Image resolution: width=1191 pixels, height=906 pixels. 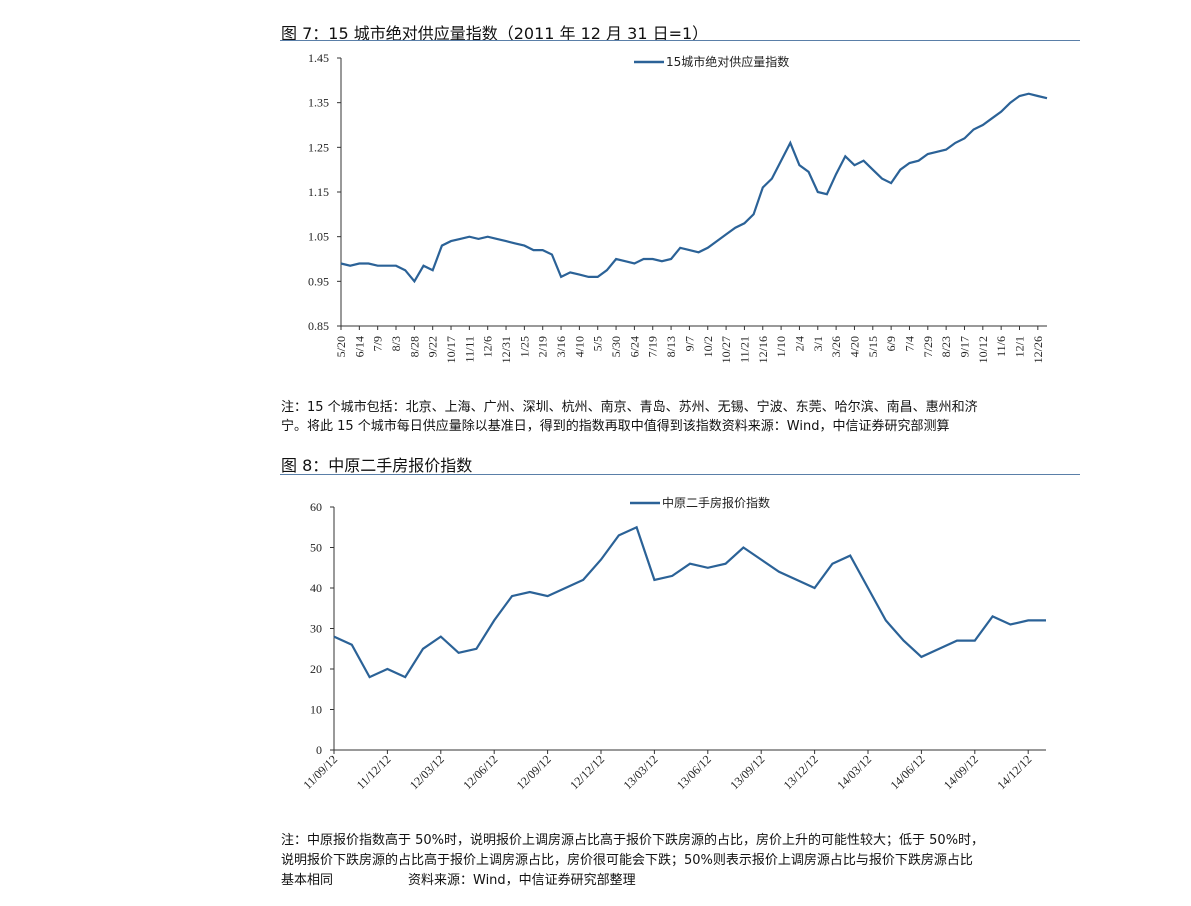 I want to click on x-tick-label: 10/17, so click(x=451, y=349).